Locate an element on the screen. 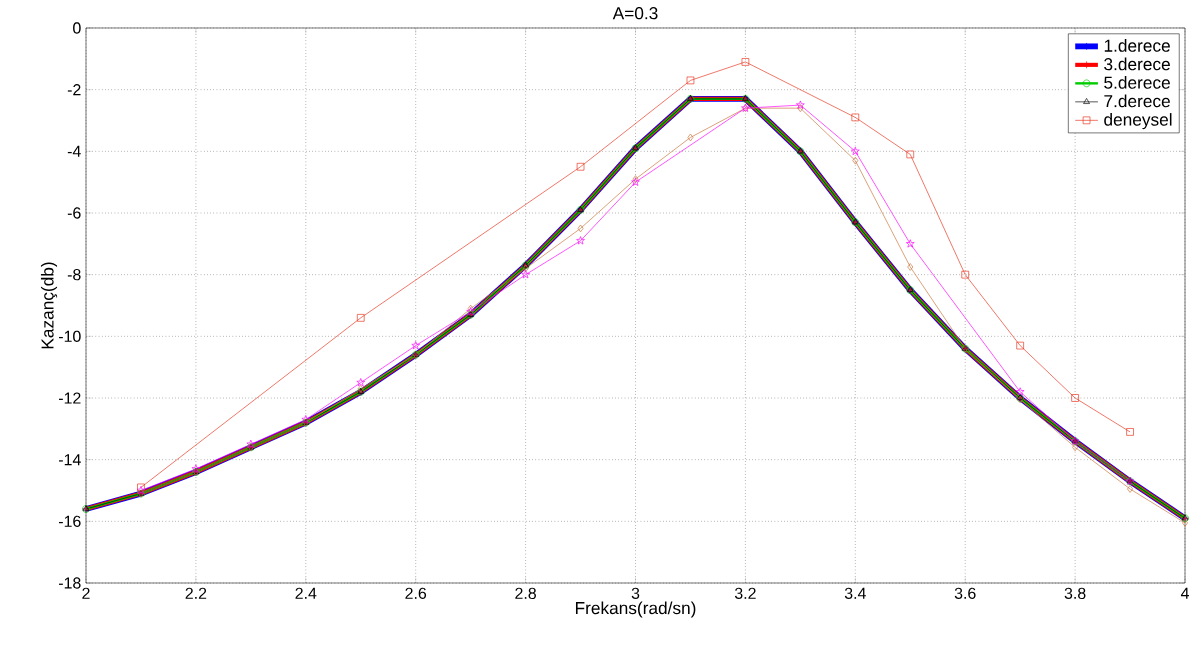  y-tick-label: -18 is located at coordinates (69, 583).